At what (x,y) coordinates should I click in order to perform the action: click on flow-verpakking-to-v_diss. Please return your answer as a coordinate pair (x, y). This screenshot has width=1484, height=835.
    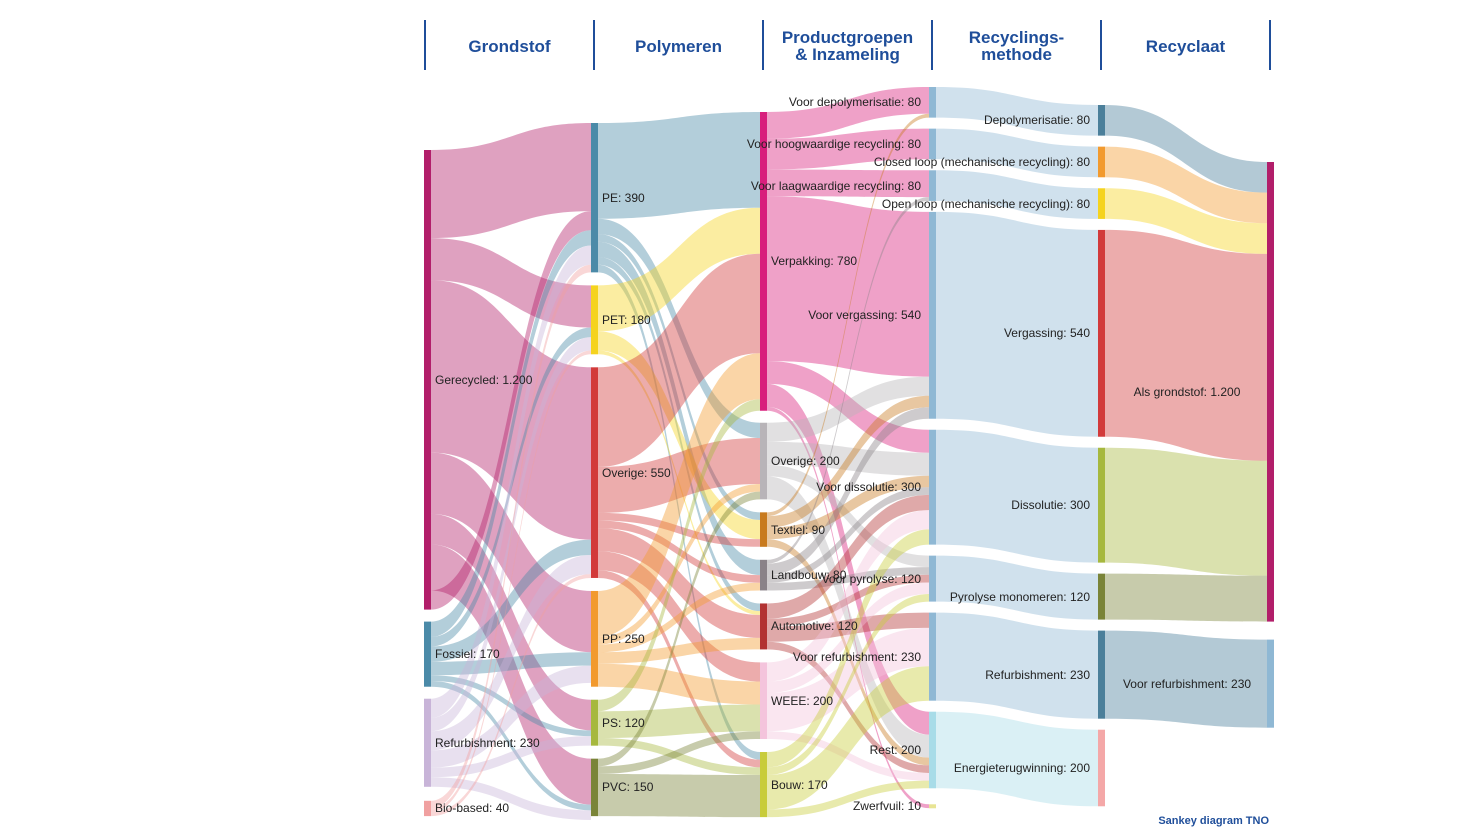
    Looking at the image, I should click on (848, 406).